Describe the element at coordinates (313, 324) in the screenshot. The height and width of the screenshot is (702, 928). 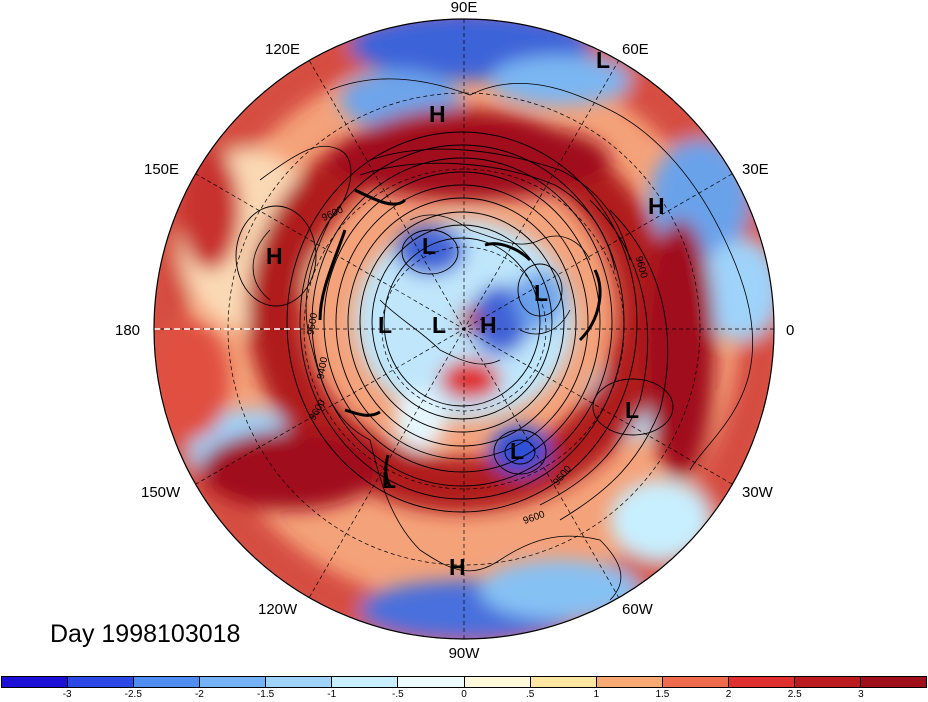
I see `contour-label: 9500` at that location.